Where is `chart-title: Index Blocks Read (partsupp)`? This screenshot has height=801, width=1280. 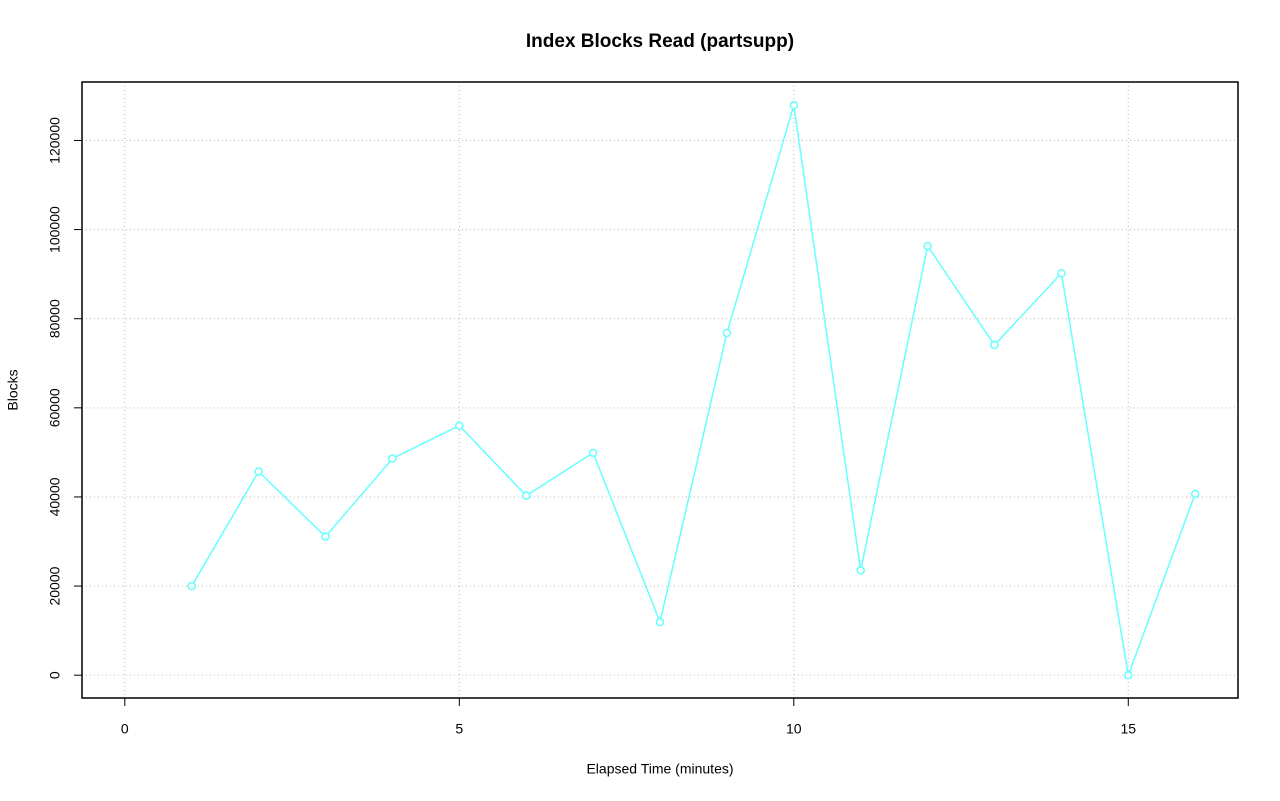 chart-title: Index Blocks Read (partsupp) is located at coordinates (660, 41).